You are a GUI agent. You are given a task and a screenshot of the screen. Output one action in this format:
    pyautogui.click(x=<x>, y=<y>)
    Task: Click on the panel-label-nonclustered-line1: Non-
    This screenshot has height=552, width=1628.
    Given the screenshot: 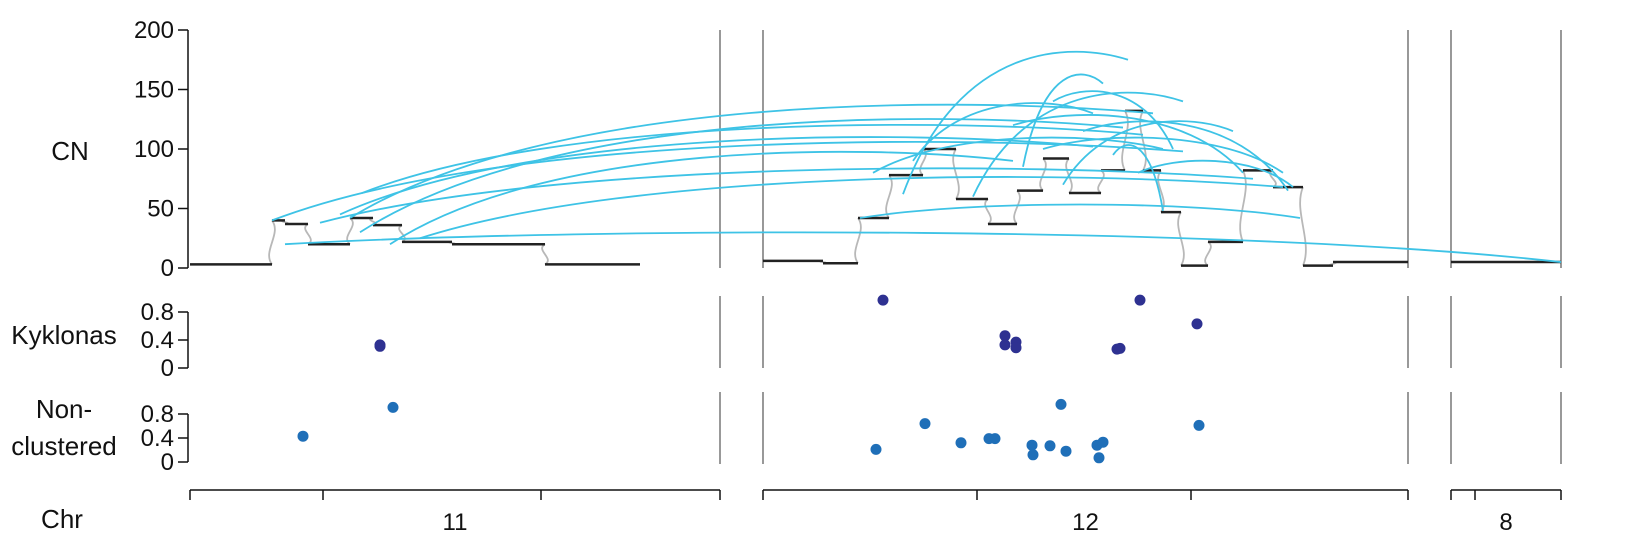 What is the action you would take?
    pyautogui.click(x=64, y=409)
    